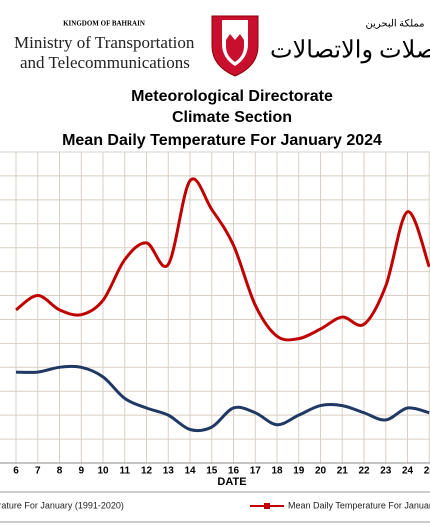 This screenshot has width=430, height=525. Describe the element at coordinates (169, 471) in the screenshot. I see `x-tick-label: 13` at that location.